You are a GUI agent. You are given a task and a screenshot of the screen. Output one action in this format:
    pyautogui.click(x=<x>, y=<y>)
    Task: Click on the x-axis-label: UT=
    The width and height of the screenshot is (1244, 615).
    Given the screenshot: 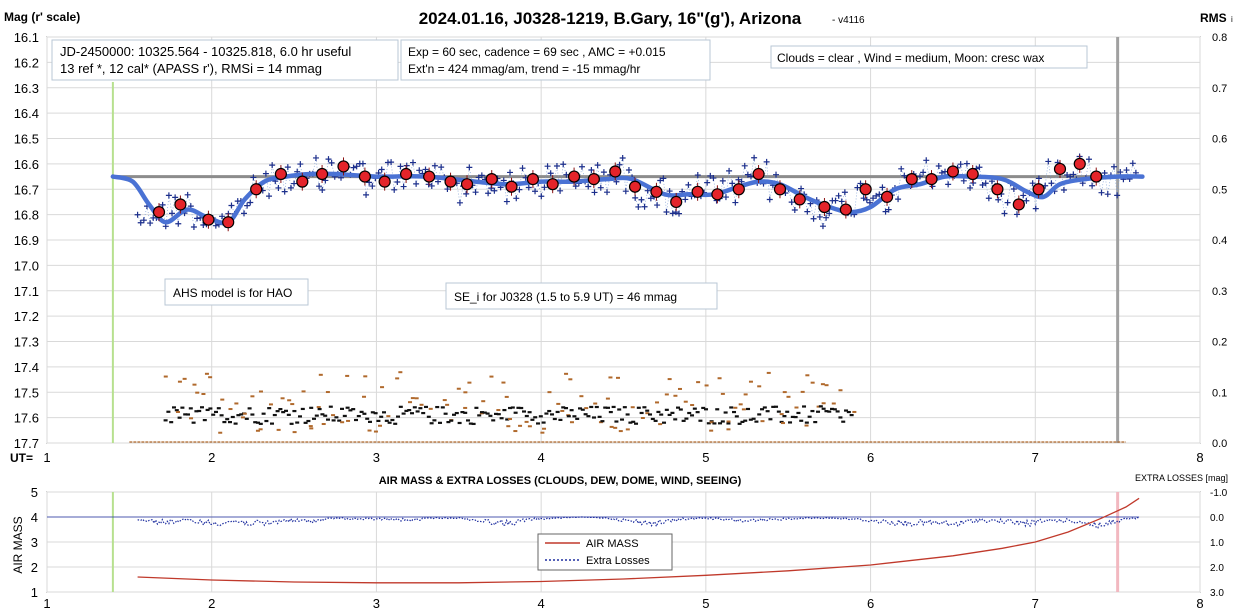 What is the action you would take?
    pyautogui.click(x=21, y=458)
    